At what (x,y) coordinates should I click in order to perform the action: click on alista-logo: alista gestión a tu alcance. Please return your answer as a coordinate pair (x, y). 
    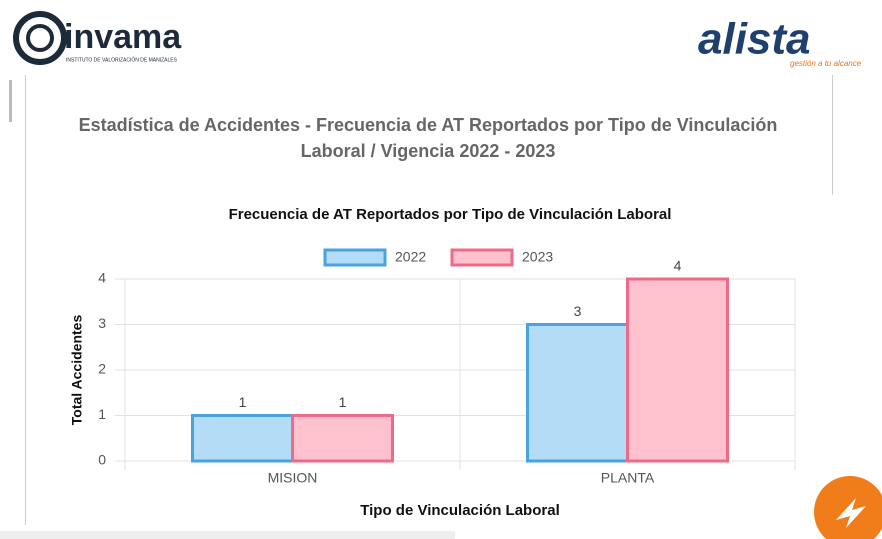
    Looking at the image, I should click on (786, 38).